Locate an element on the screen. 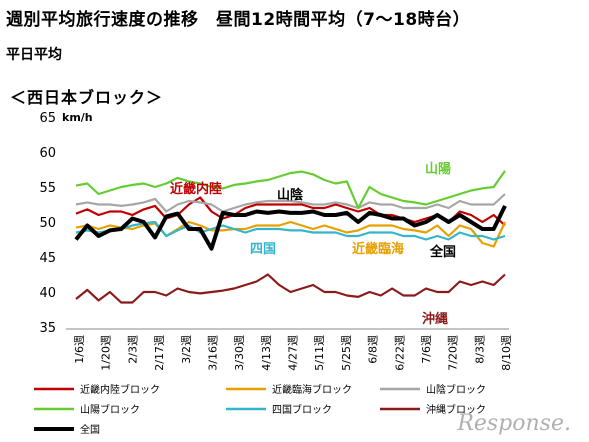  x-tick-label: 2/3週 is located at coordinates (132, 349).